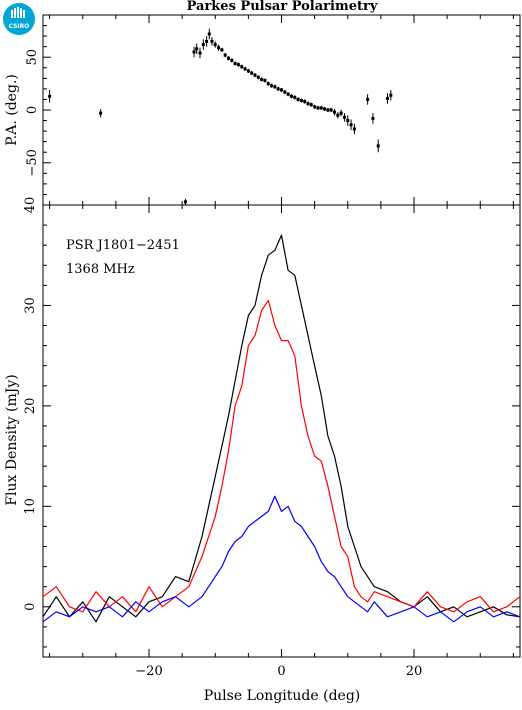 Image resolution: width=522 pixels, height=710 pixels. What do you see at coordinates (12, 439) in the screenshot?
I see `flux-ylabel: Flux Density (mJy)` at bounding box center [12, 439].